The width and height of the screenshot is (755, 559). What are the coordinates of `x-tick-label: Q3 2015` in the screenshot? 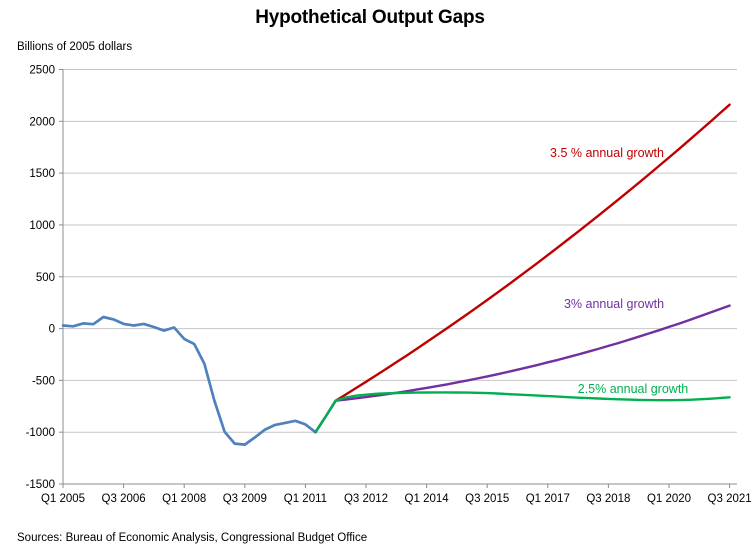 It's located at (487, 499).